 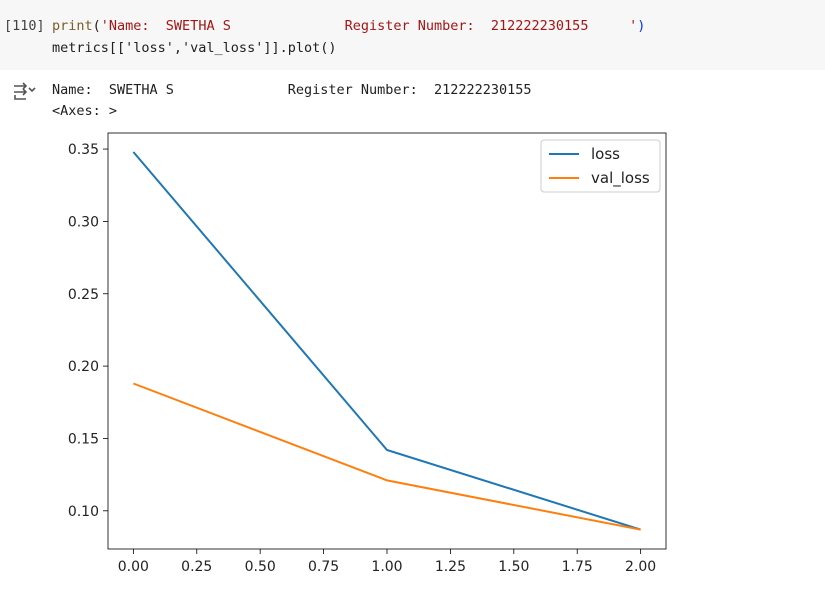 I want to click on legend-label-loss: loss, so click(x=605, y=154).